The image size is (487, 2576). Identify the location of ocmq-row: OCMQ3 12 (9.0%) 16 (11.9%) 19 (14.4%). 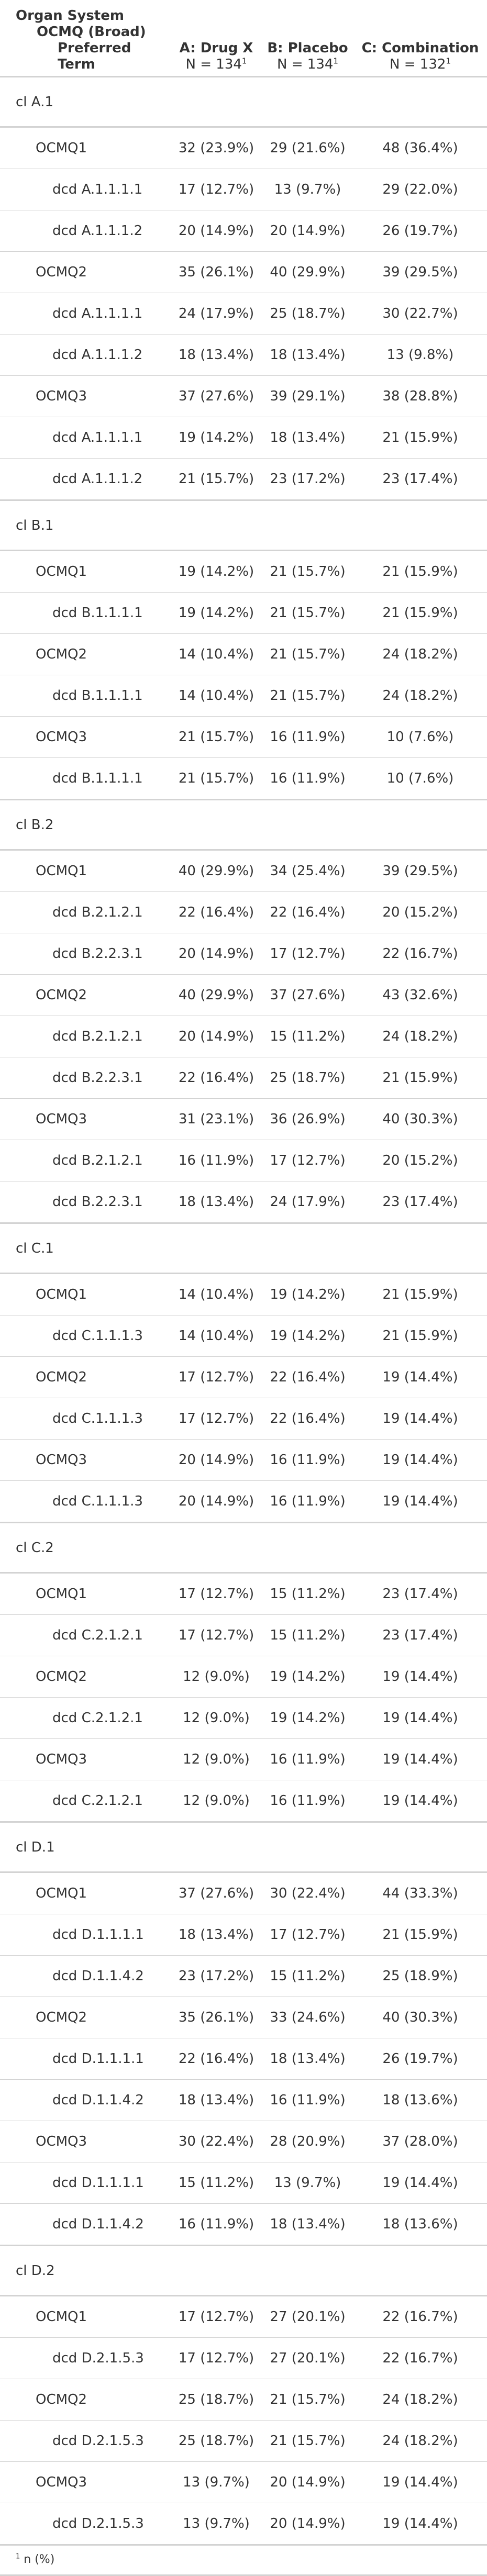
(243, 1759).